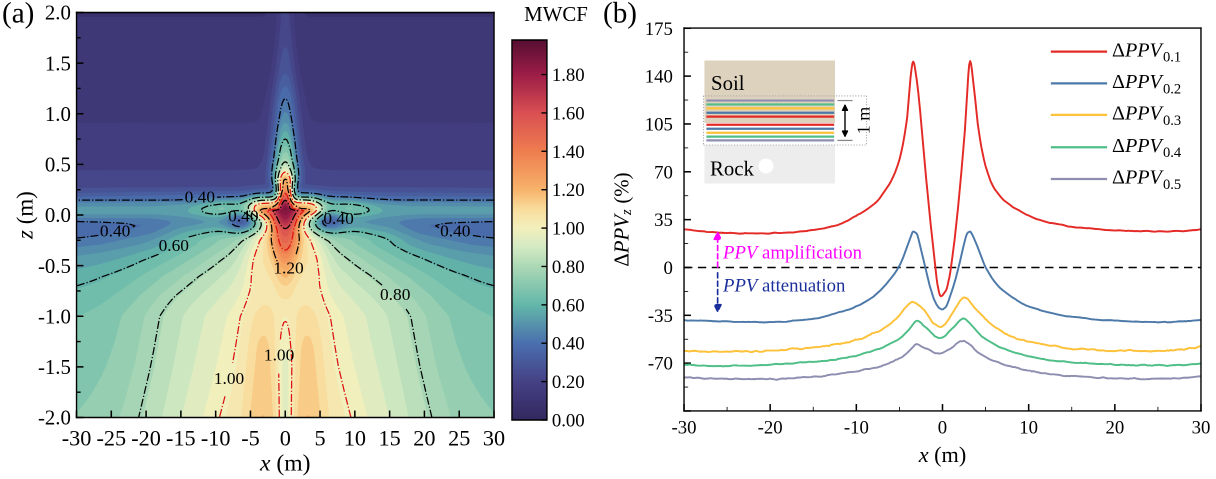 Image resolution: width=1216 pixels, height=479 pixels. What do you see at coordinates (568, 152) in the screenshot?
I see `svg-text: 1.40` at bounding box center [568, 152].